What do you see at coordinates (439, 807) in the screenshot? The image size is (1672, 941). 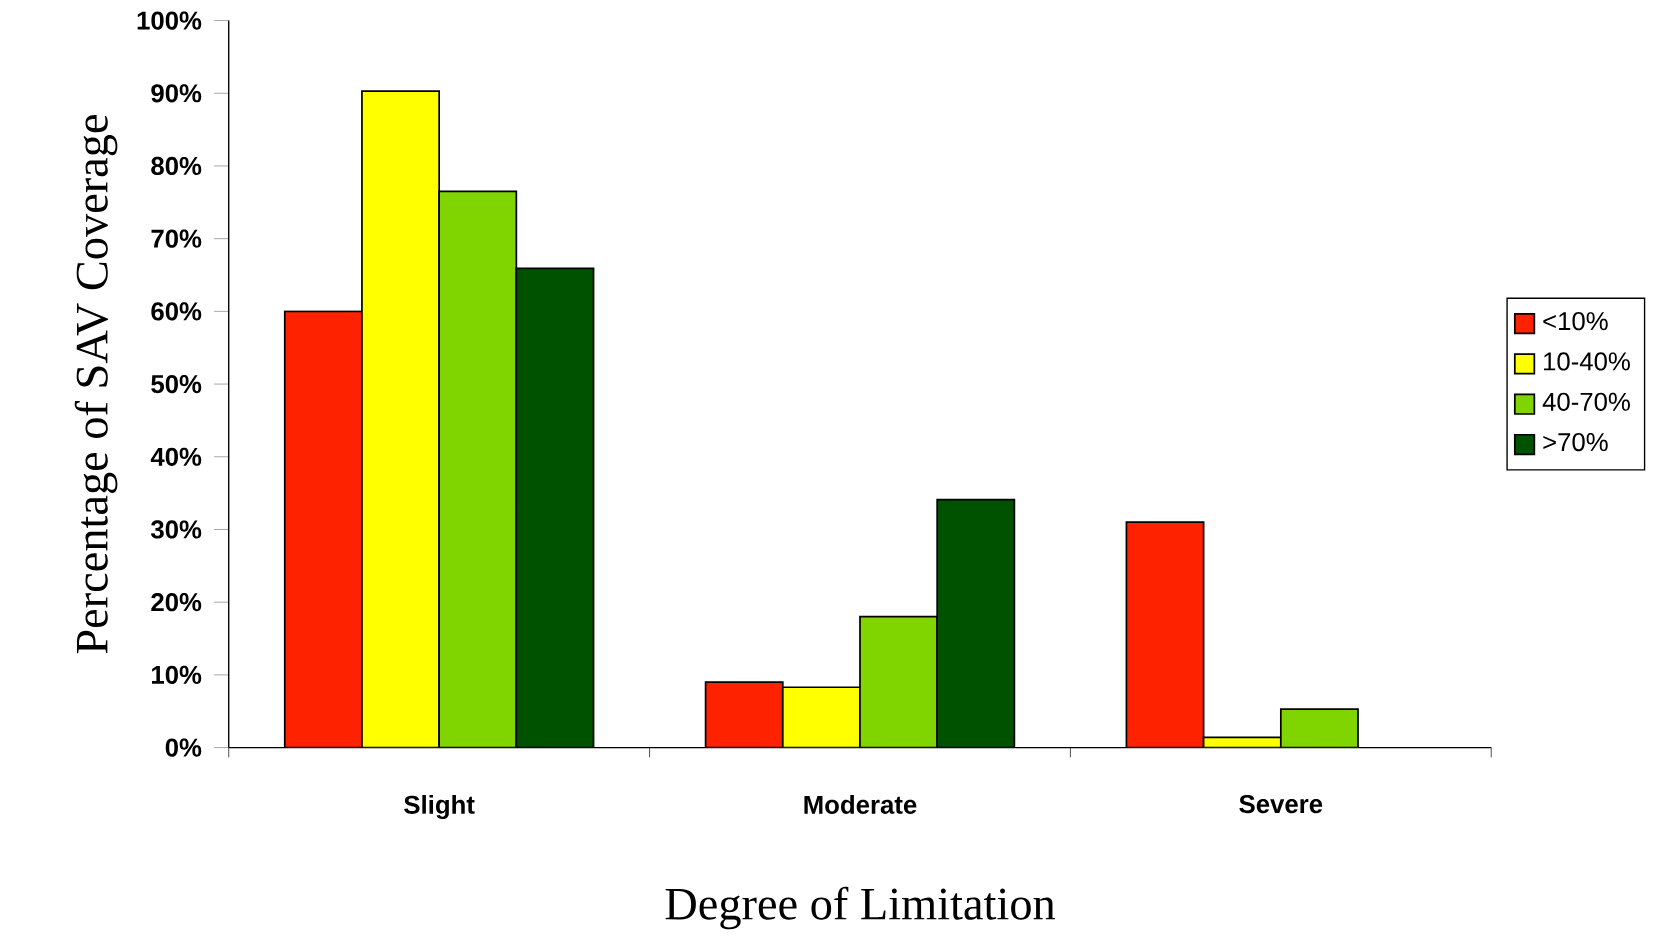 I see `x-tick-label: Slight` at bounding box center [439, 807].